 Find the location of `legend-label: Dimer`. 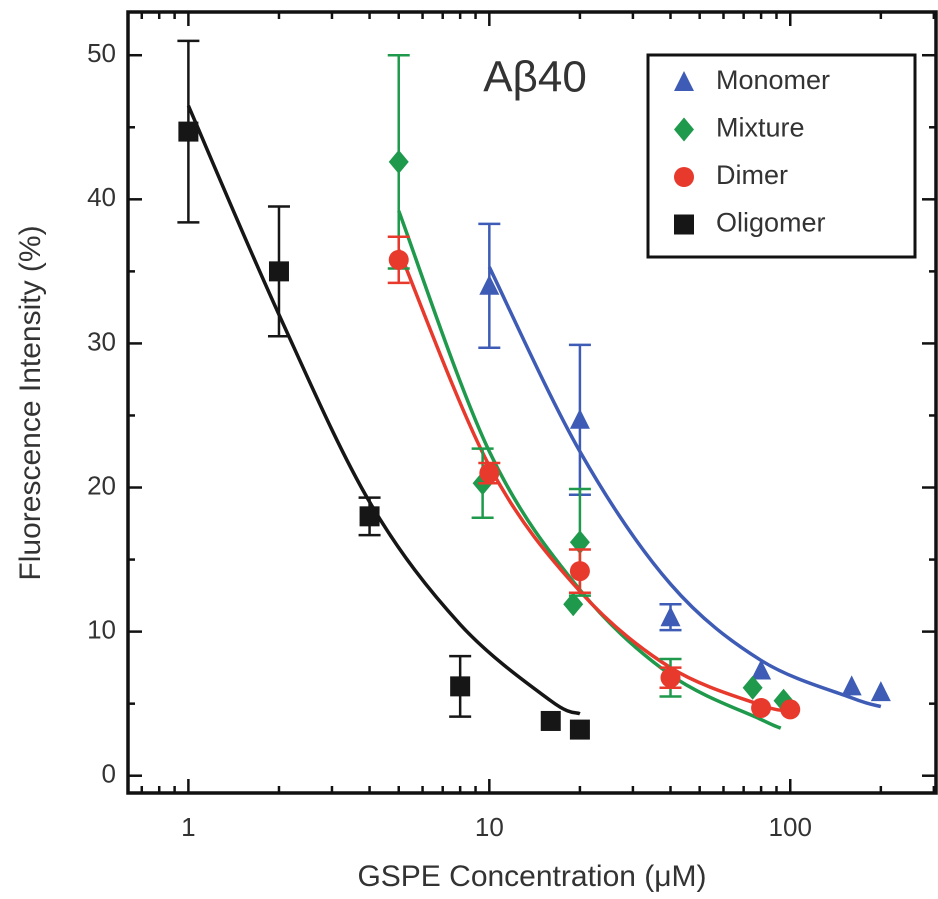

legend-label: Dimer is located at coordinates (752, 175).